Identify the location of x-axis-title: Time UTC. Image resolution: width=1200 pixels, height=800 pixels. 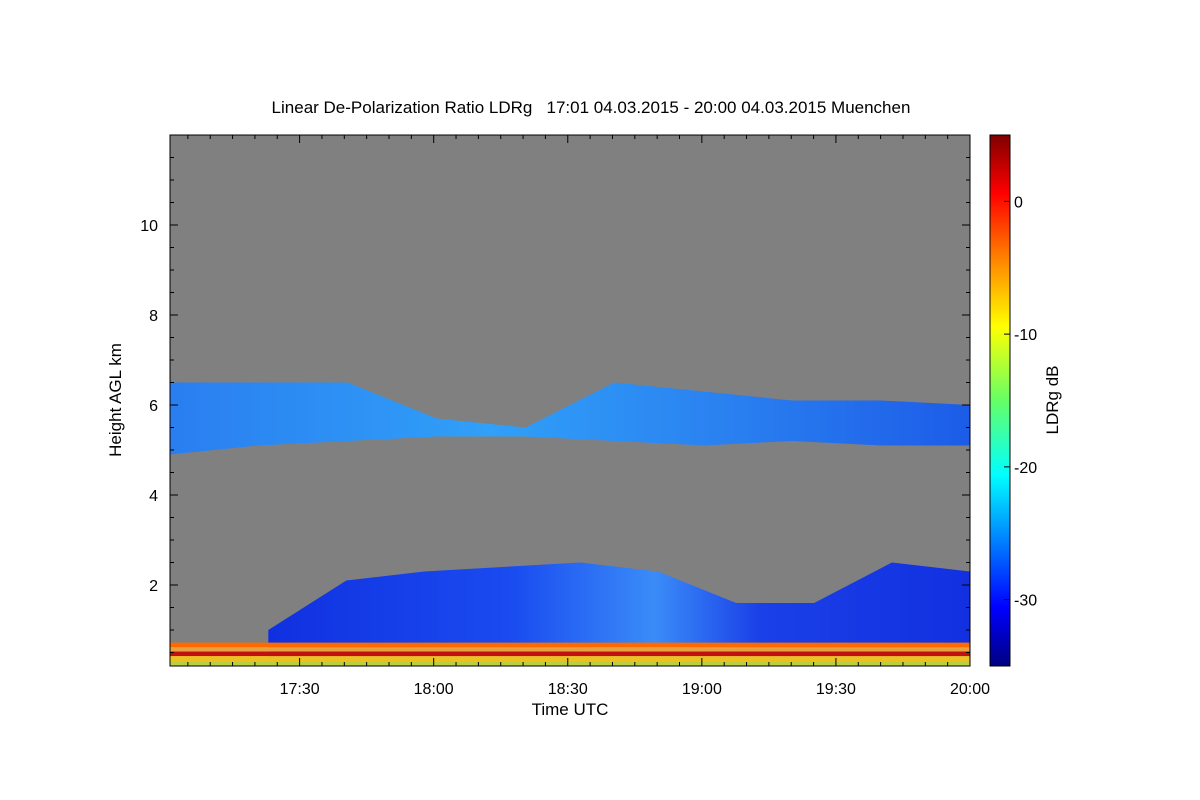
(570, 709).